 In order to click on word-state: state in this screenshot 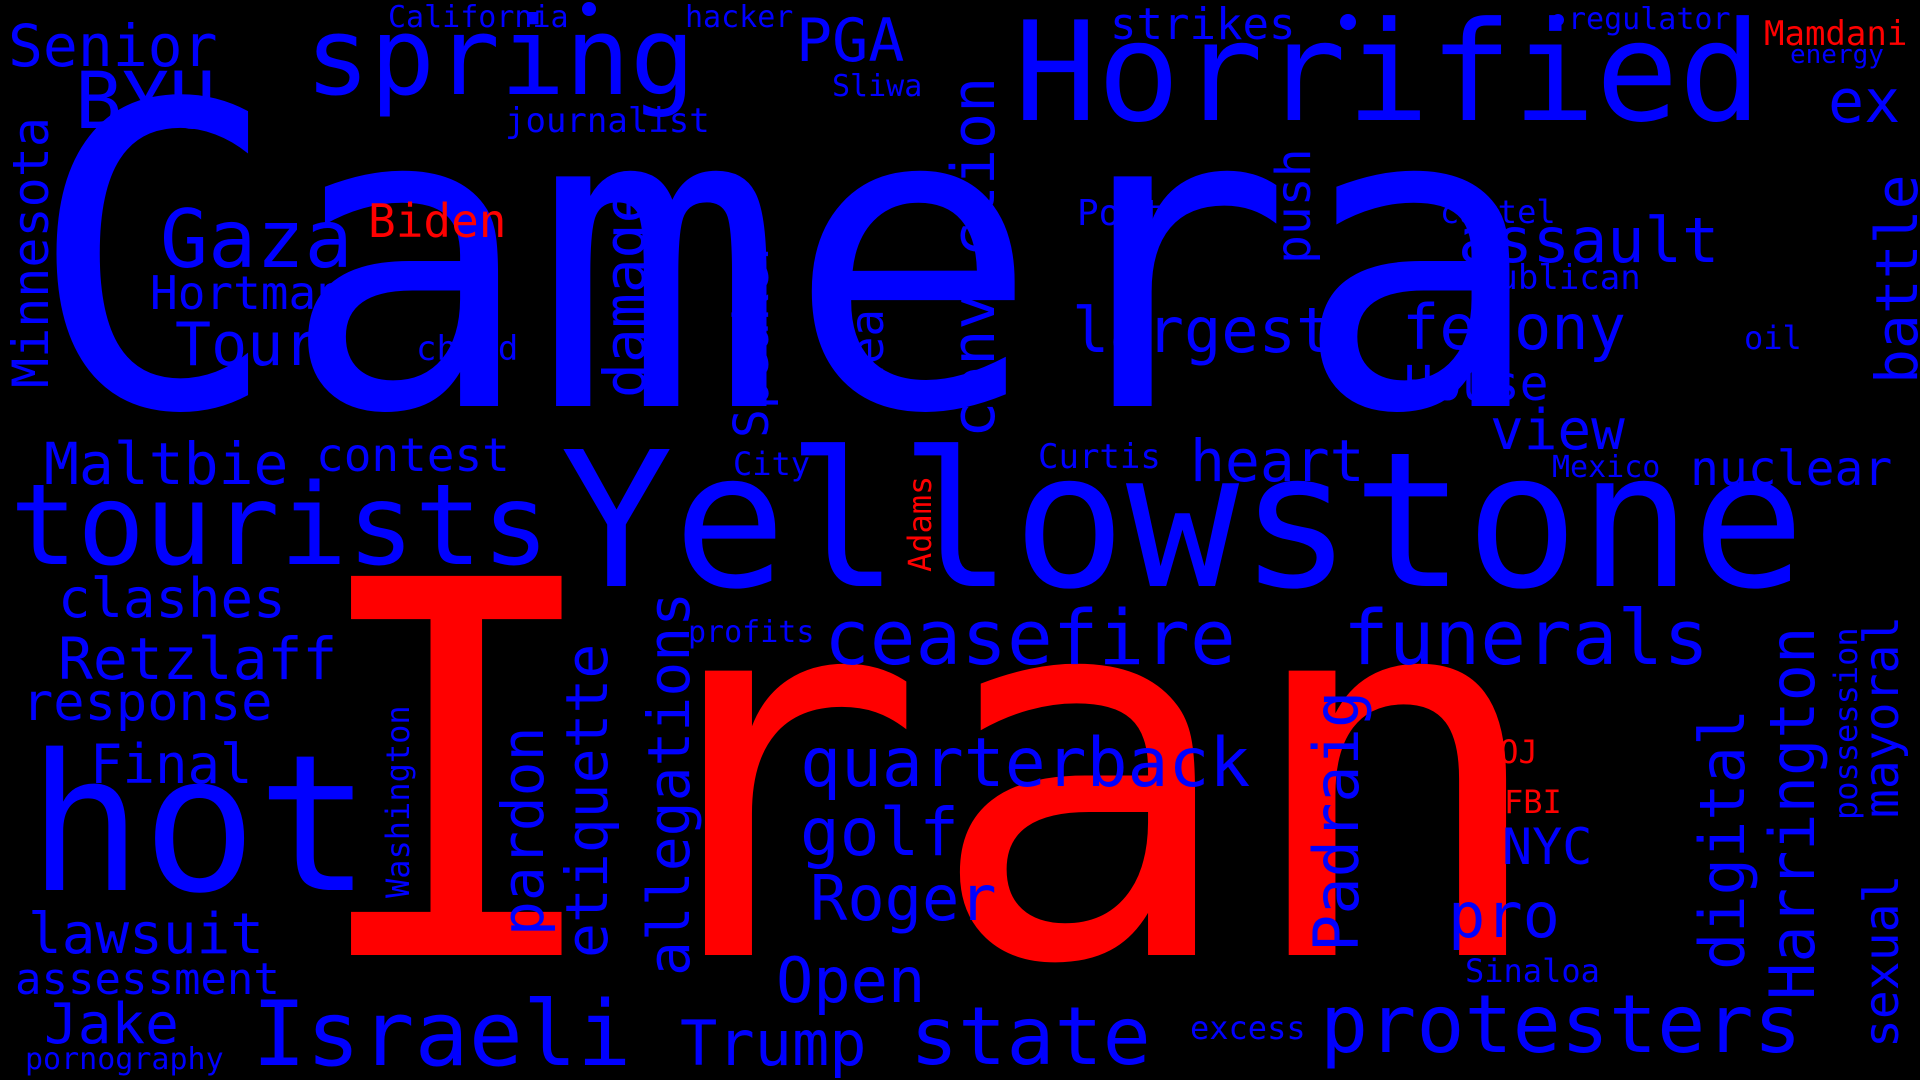, I will do `click(1030, 1035)`.